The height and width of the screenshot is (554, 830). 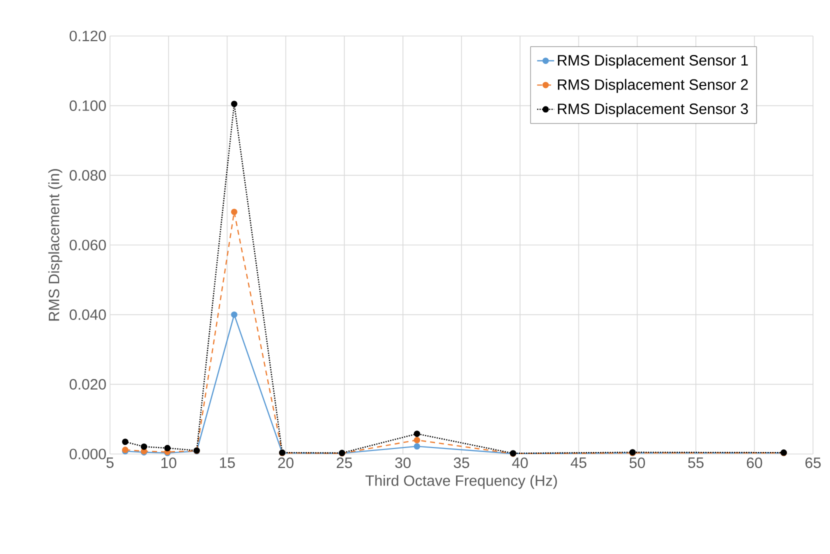 What do you see at coordinates (754, 463) in the screenshot?
I see `x-tick-label: 60` at bounding box center [754, 463].